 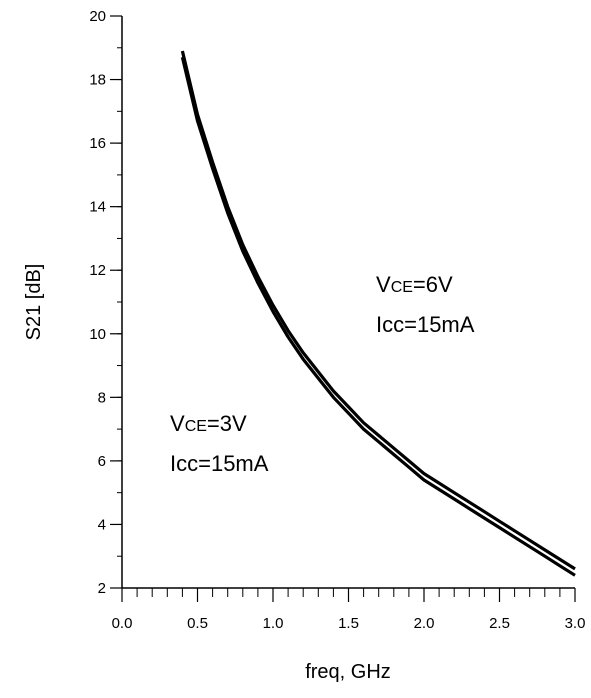 What do you see at coordinates (97, 16) in the screenshot?
I see `y-tick-label: 20` at bounding box center [97, 16].